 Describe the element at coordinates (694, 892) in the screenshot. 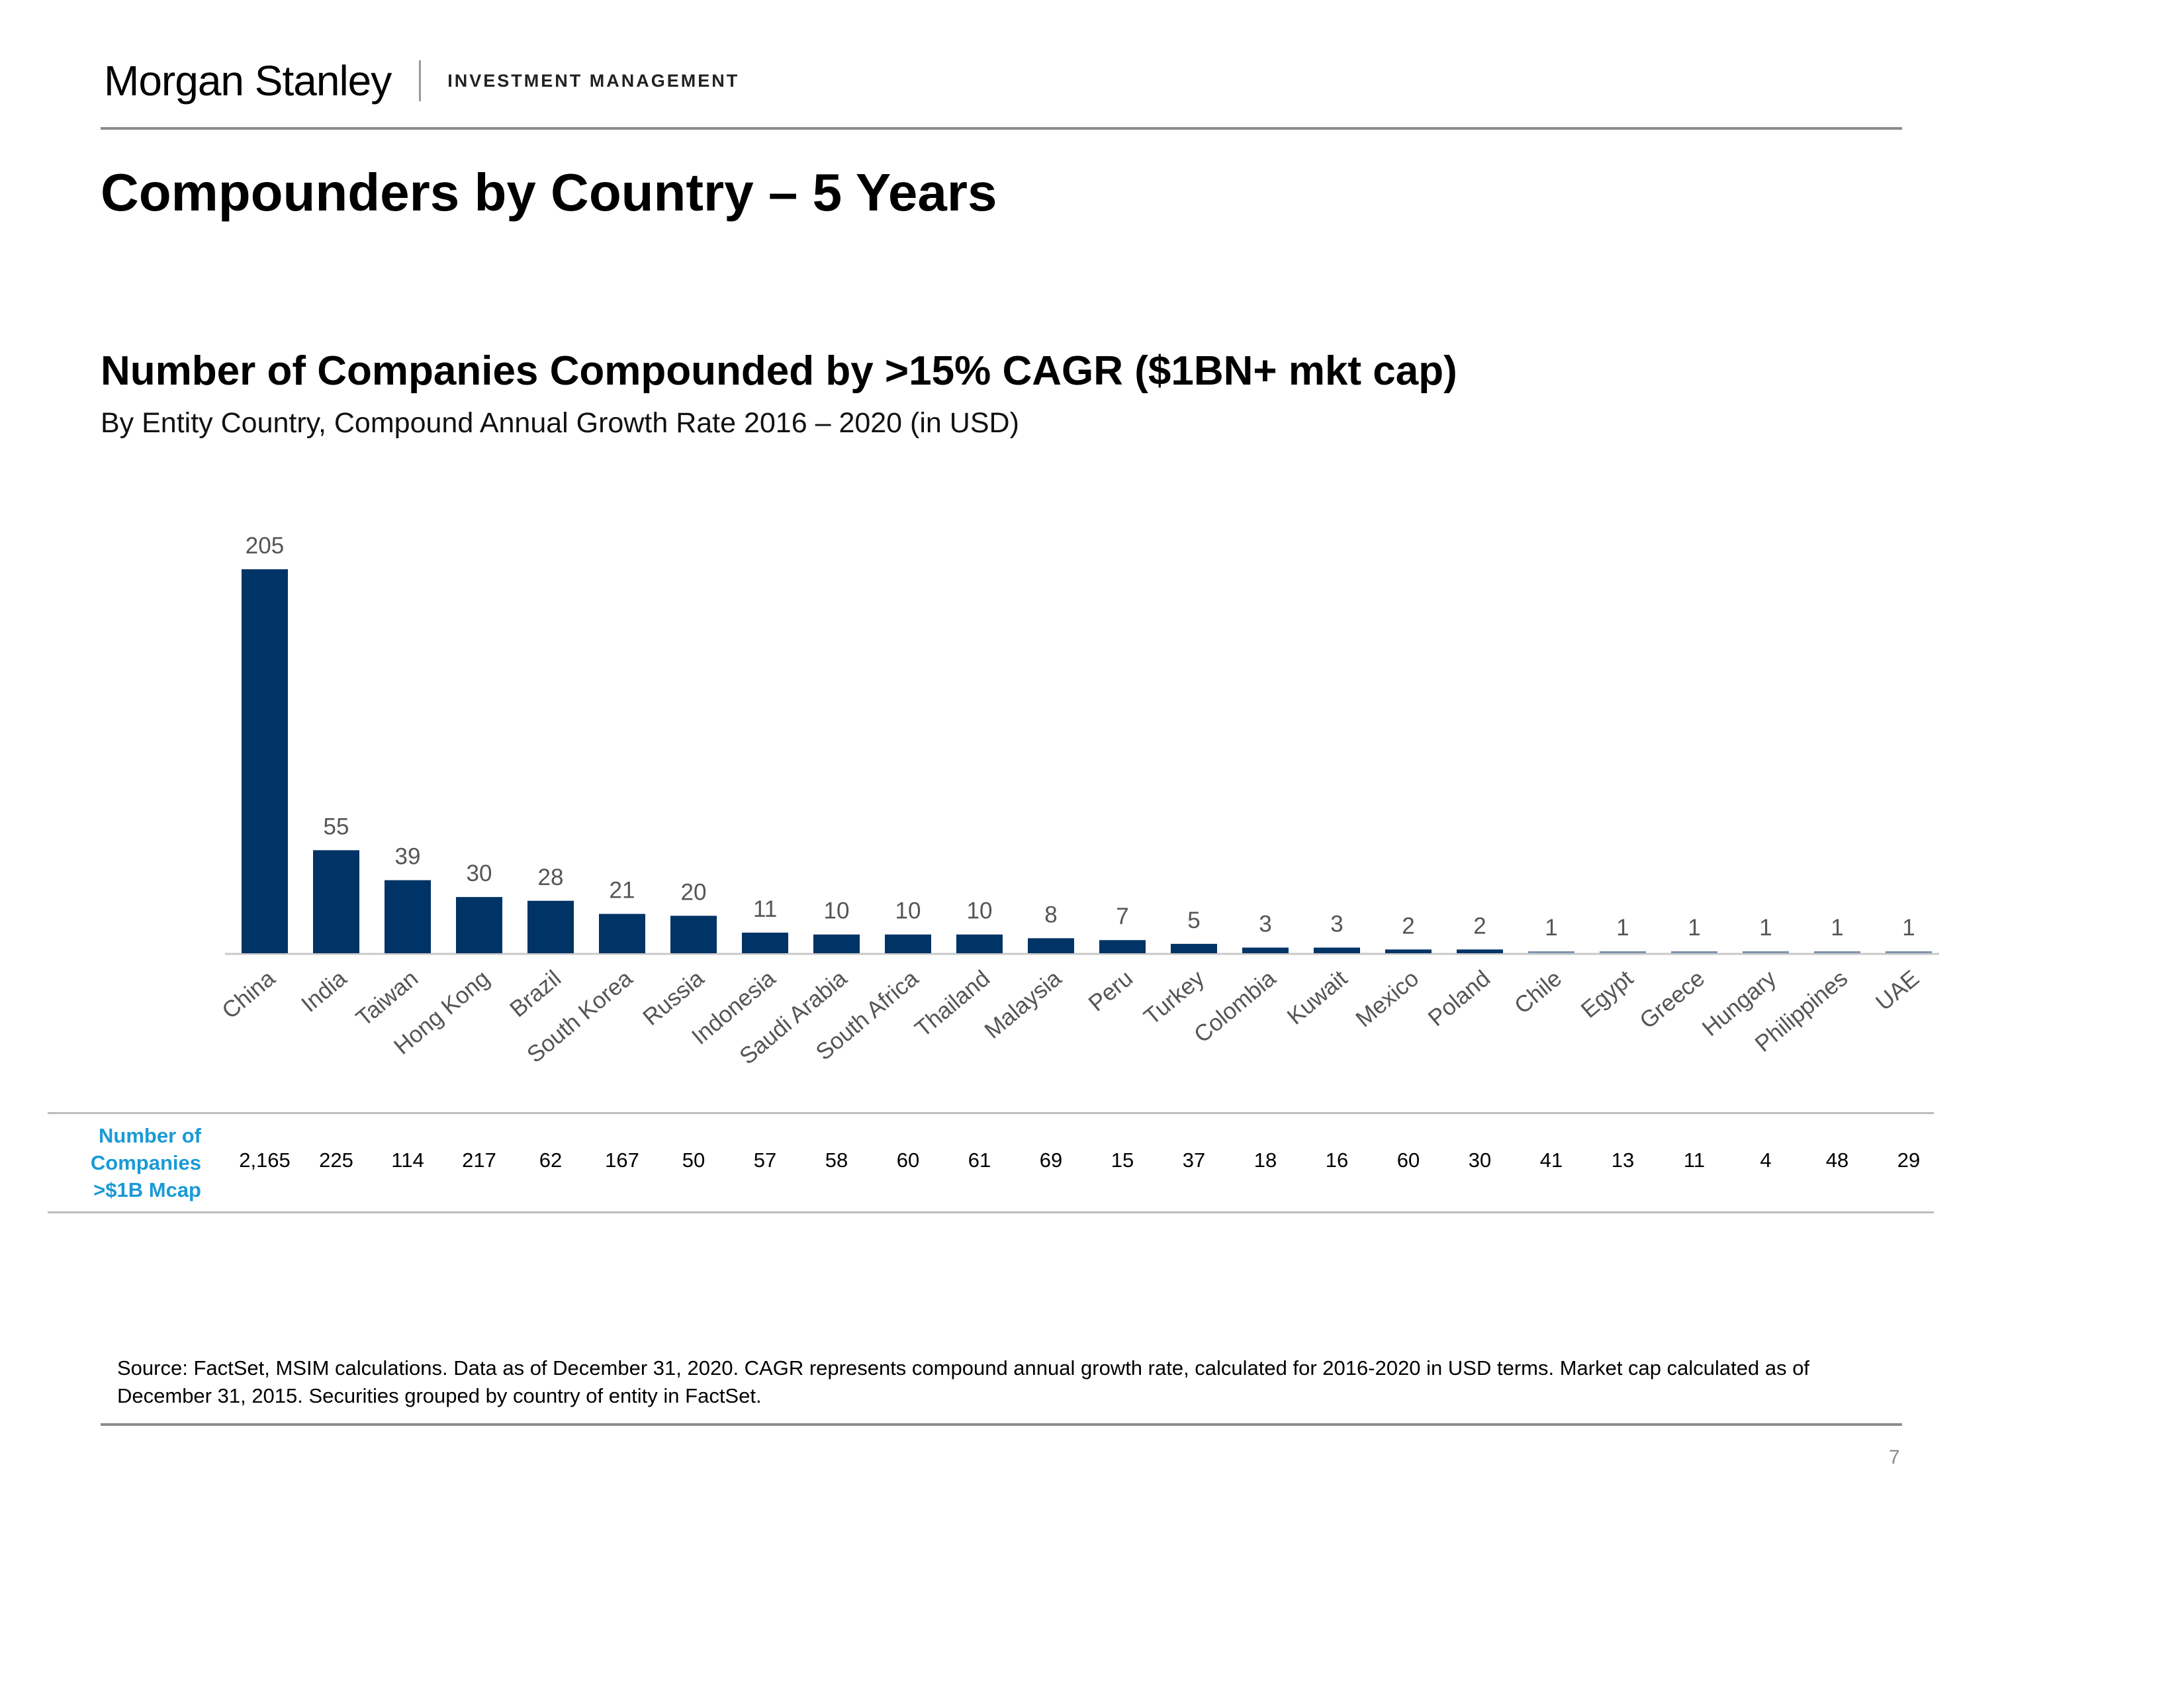

I see `data-label: 20` at that location.